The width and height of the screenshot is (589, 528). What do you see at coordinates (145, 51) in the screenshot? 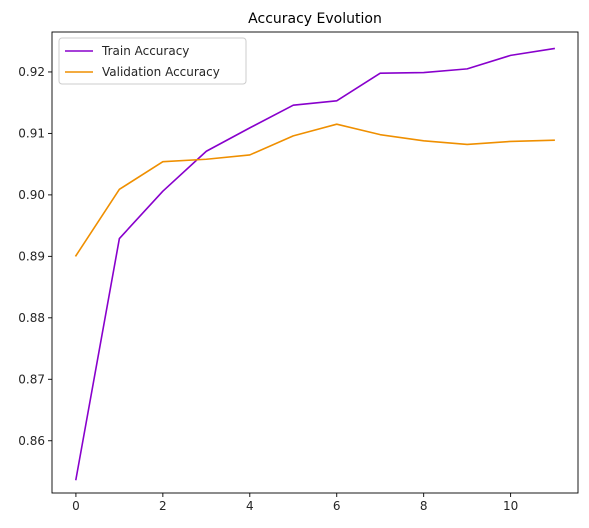
I see `legend-label-0: Train Accuracy` at bounding box center [145, 51].